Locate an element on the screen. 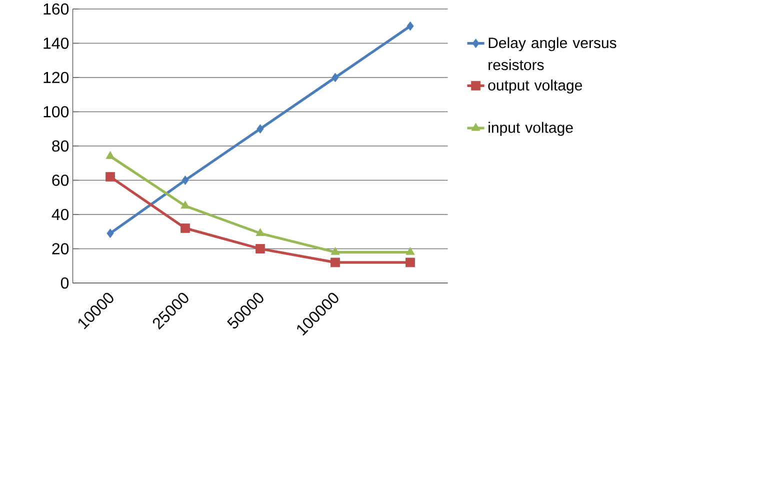 The image size is (772, 497). y-tick-label: 40 is located at coordinates (60, 214).